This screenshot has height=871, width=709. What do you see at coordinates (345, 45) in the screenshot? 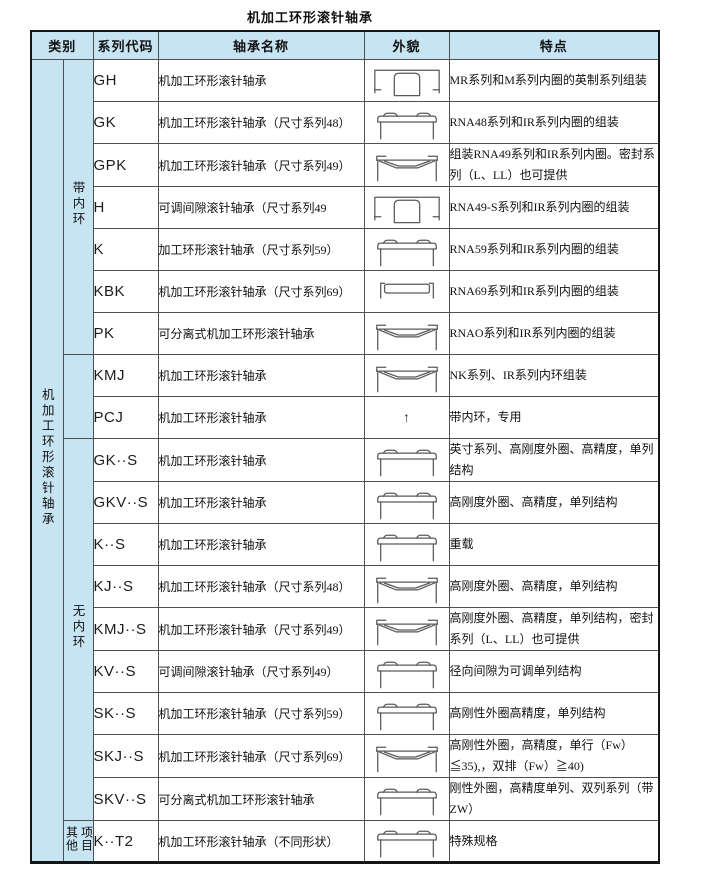
I see `table-header: 类别 系列代码 轴承名称 外貌 特点` at bounding box center [345, 45].